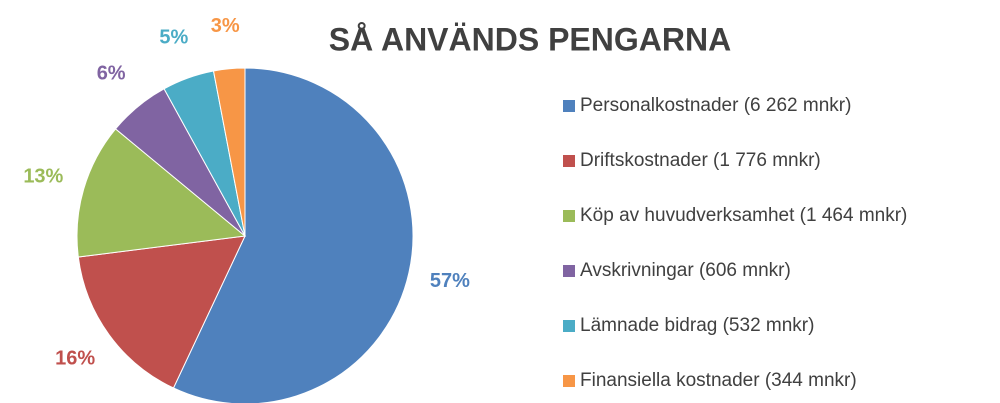 The height and width of the screenshot is (403, 1000). What do you see at coordinates (685, 270) in the screenshot?
I see `legend-label: Avskrivningar (606 mnkr)` at bounding box center [685, 270].